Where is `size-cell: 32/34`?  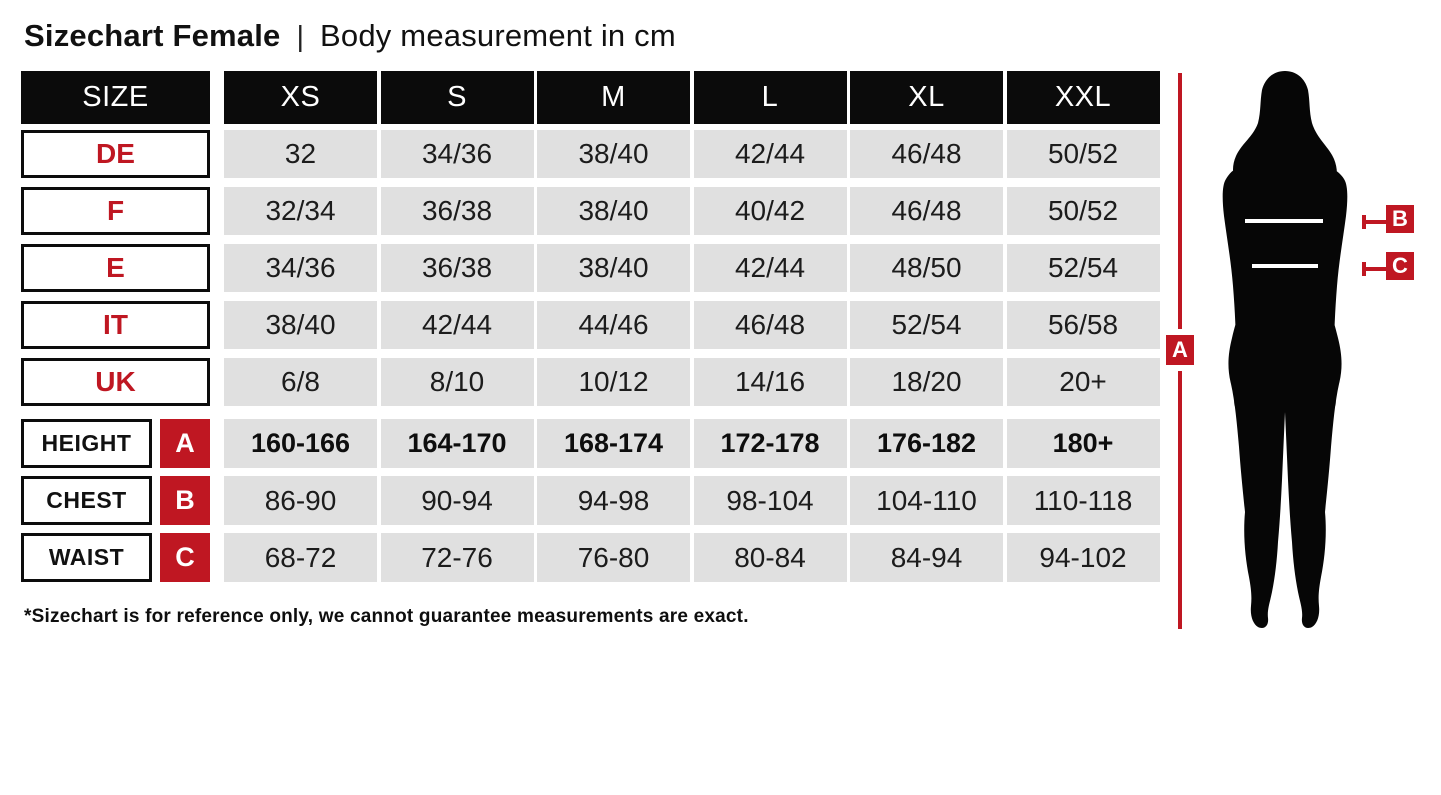
size-cell: 32/34 is located at coordinates (300, 211).